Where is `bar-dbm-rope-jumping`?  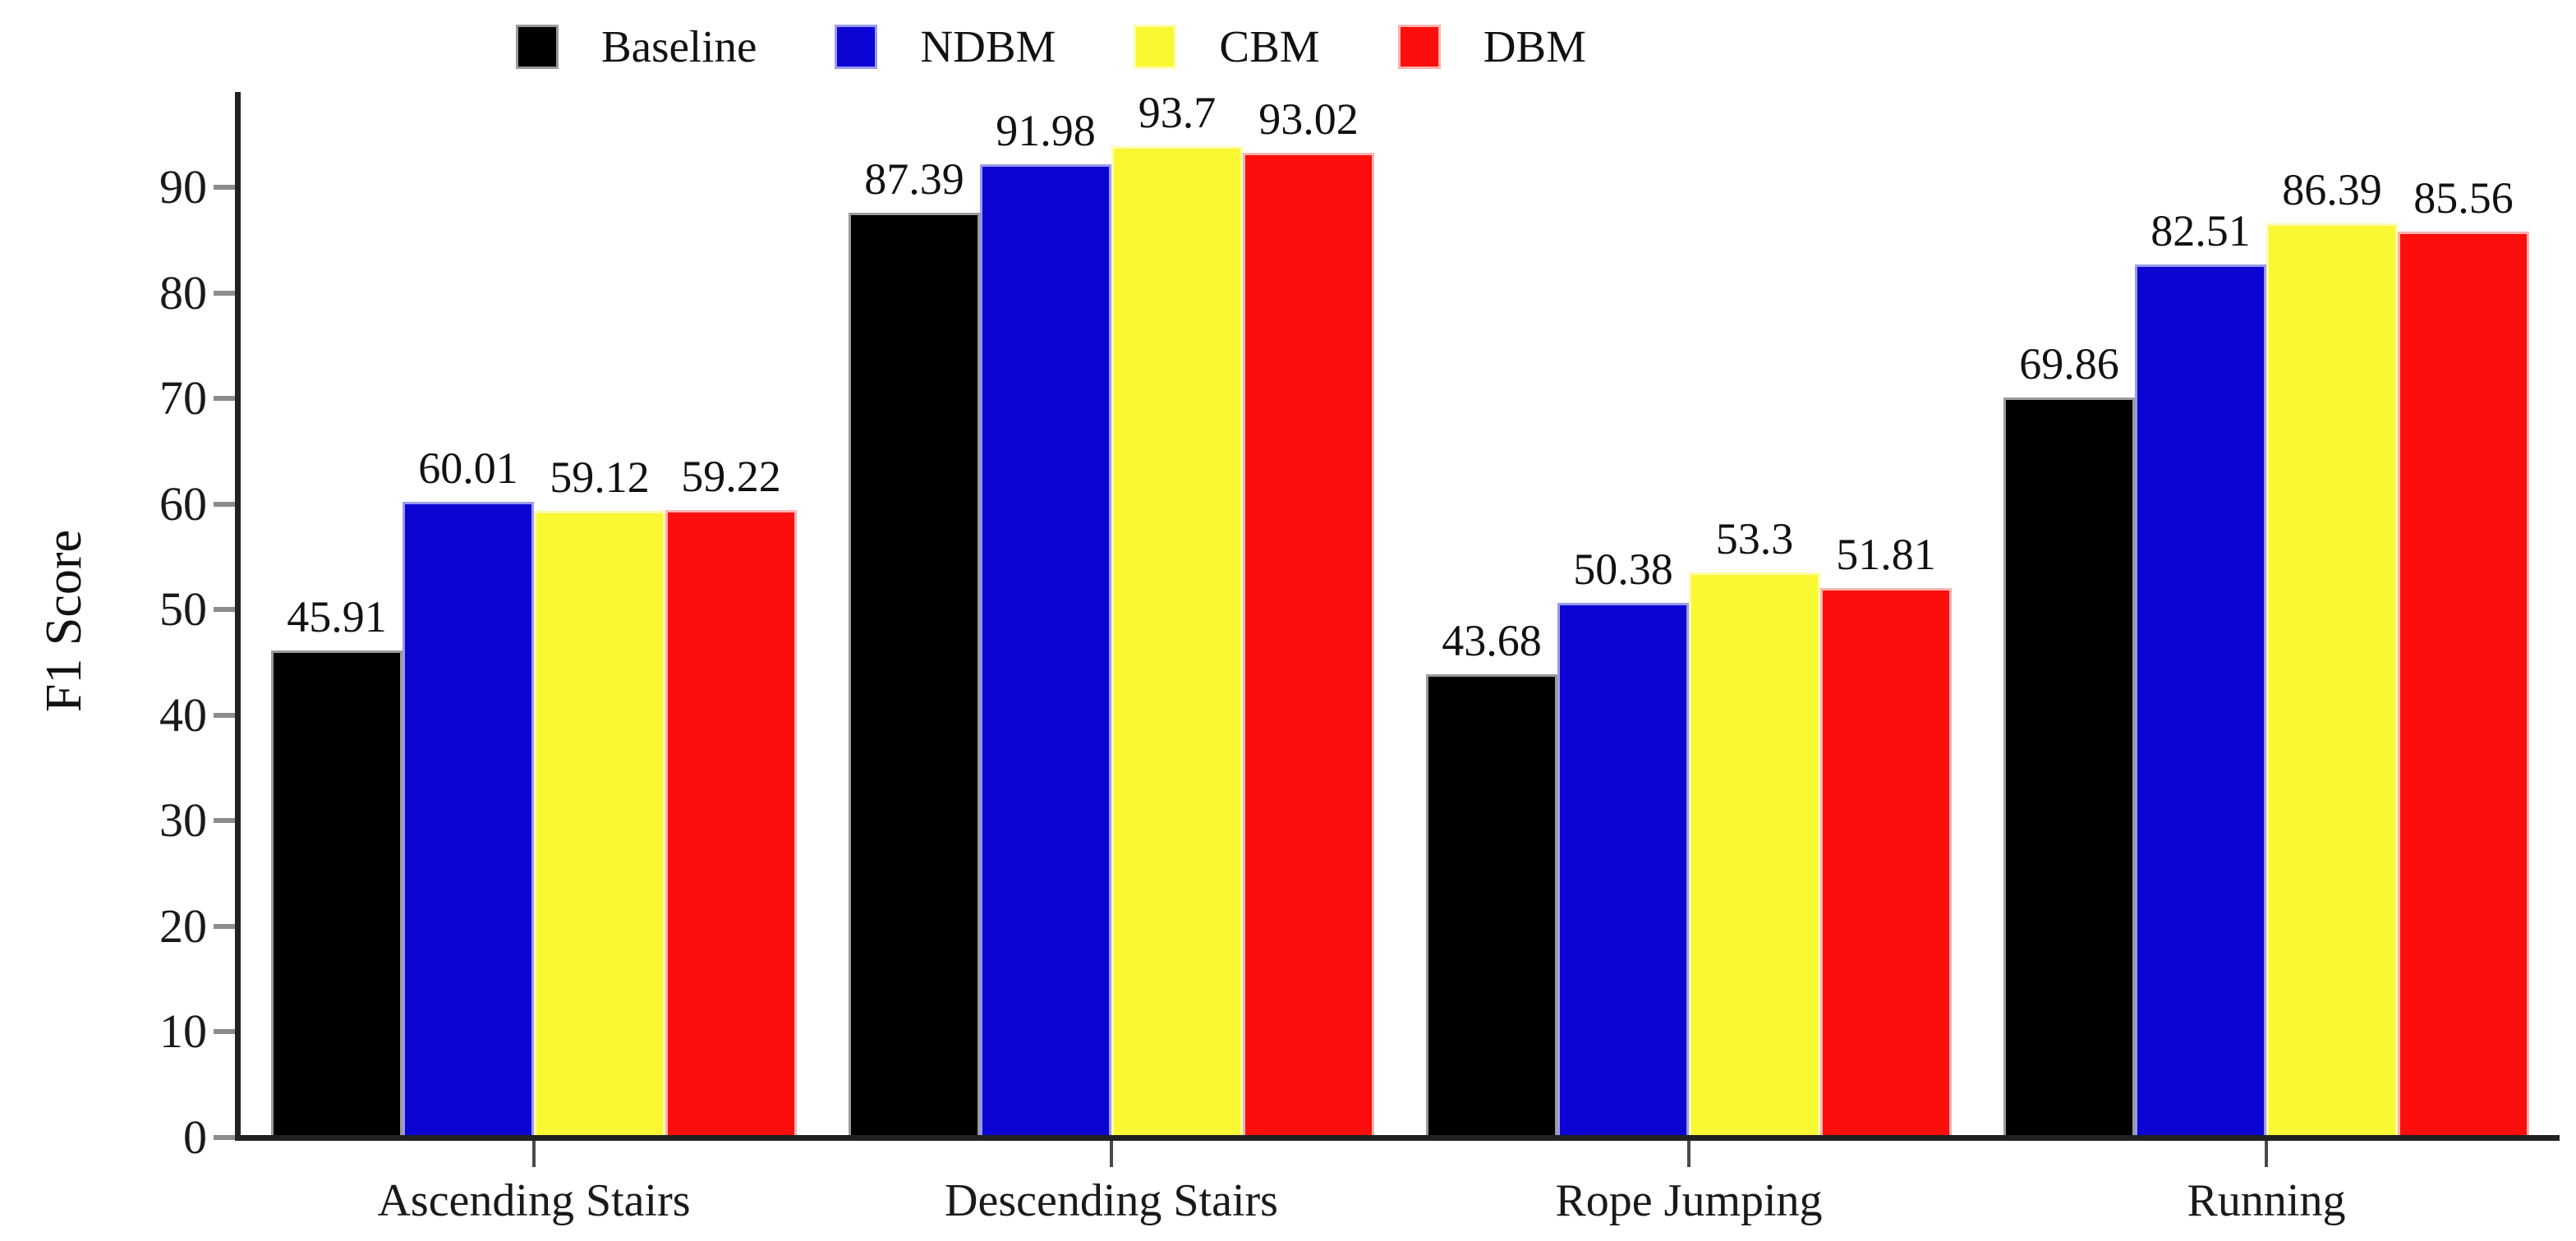 bar-dbm-rope-jumping is located at coordinates (1886, 861).